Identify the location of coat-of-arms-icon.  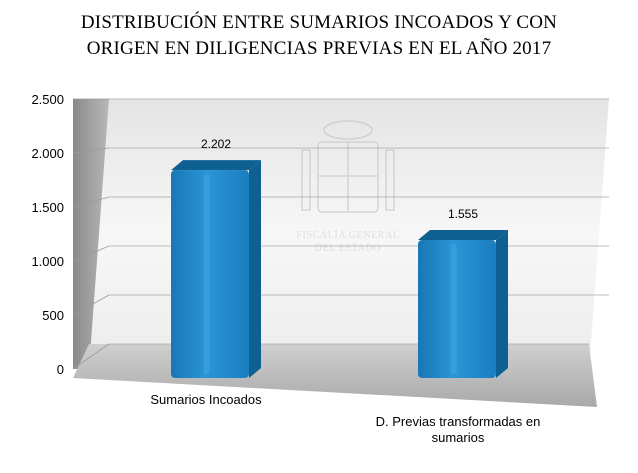
(348, 166).